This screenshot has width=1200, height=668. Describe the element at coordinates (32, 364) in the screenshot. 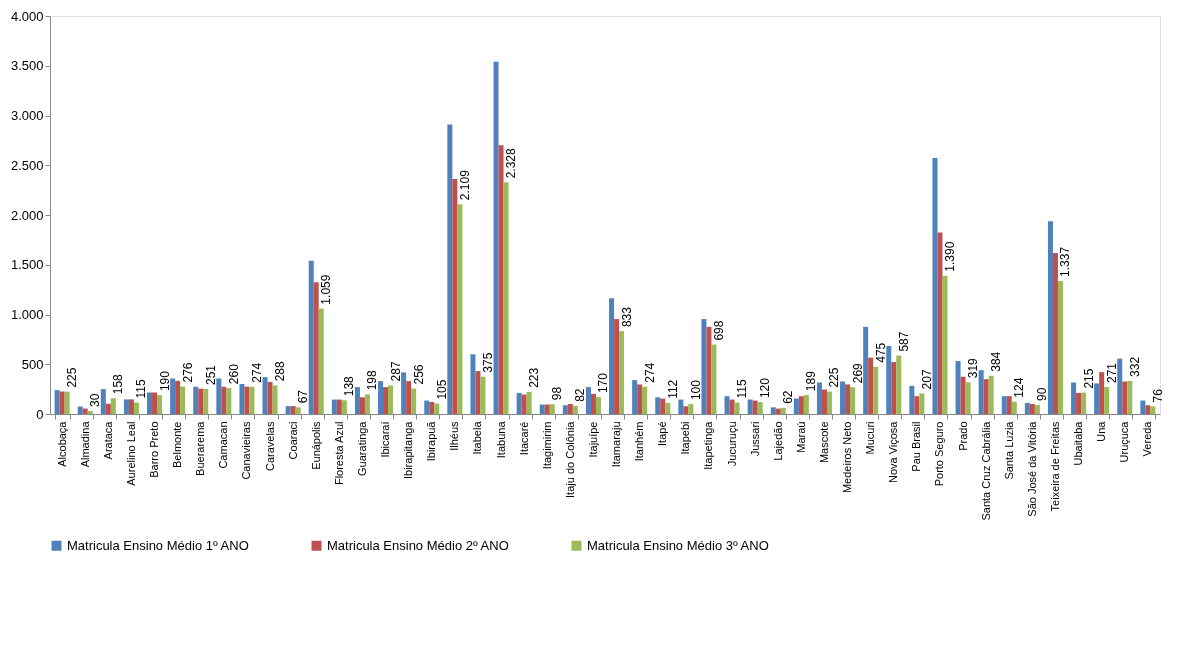

I see `y-tick-label: 500` at that location.